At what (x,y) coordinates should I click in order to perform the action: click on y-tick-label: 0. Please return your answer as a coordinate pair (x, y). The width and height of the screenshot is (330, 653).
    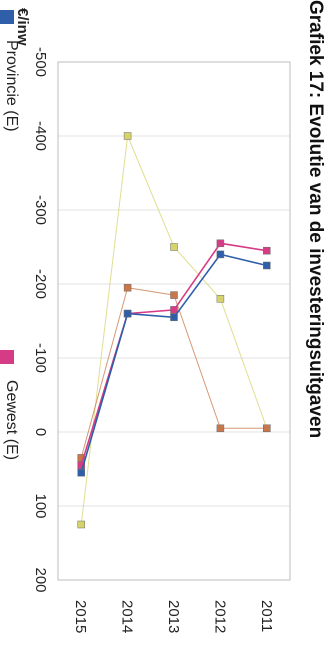
    Looking at the image, I should click on (40, 432).